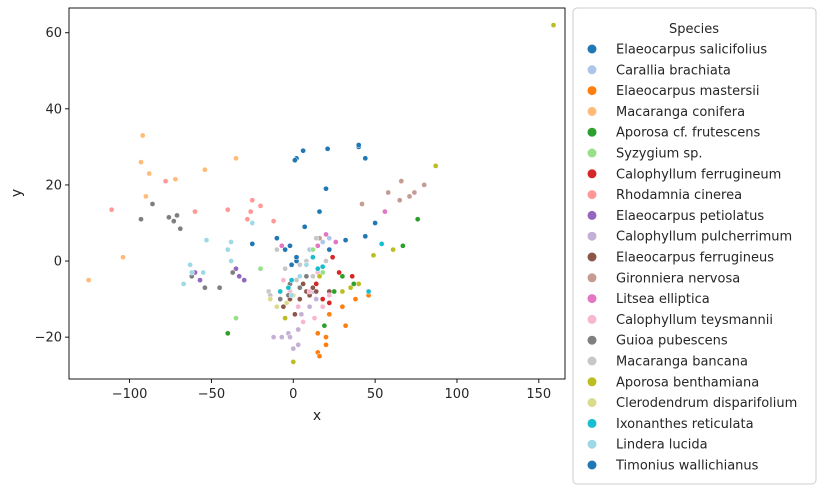  What do you see at coordinates (130, 394) in the screenshot?
I see `x-tick-label-0: −100` at bounding box center [130, 394].